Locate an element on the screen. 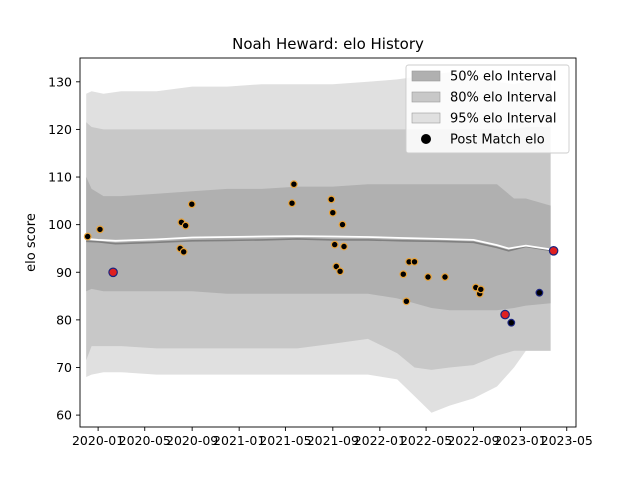 The image size is (640, 480). x-tick-label: 2022-01 is located at coordinates (380, 440).